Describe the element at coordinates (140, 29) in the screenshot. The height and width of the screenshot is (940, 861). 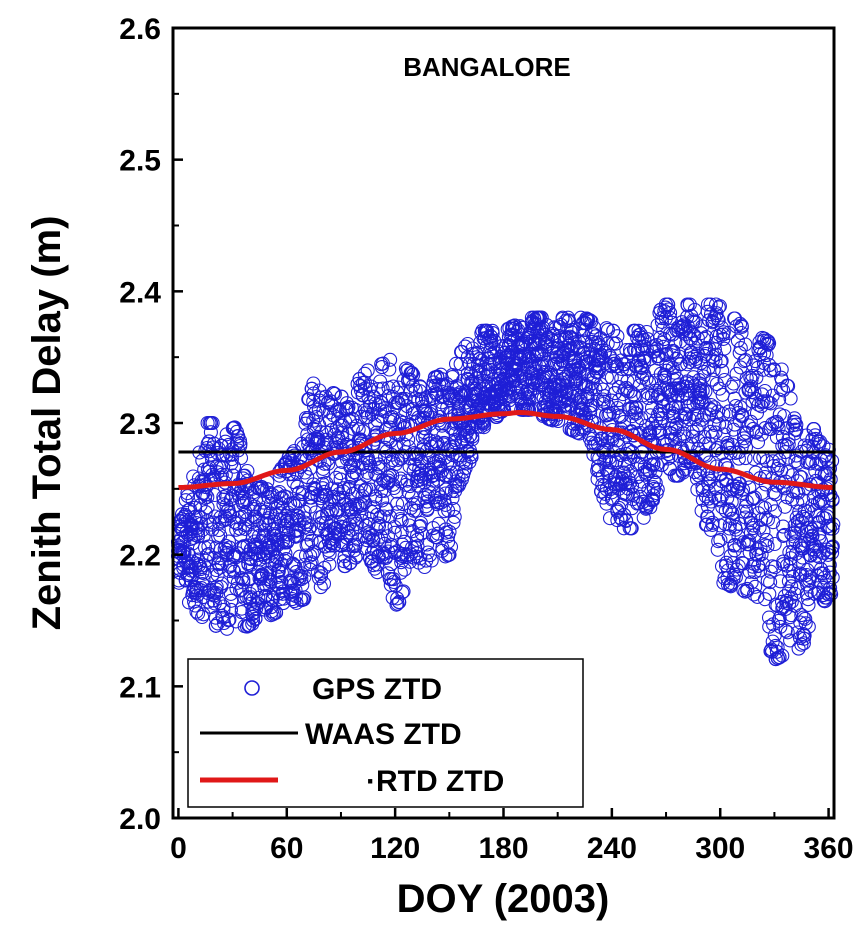
I see `y-tick-label: 2.6` at that location.